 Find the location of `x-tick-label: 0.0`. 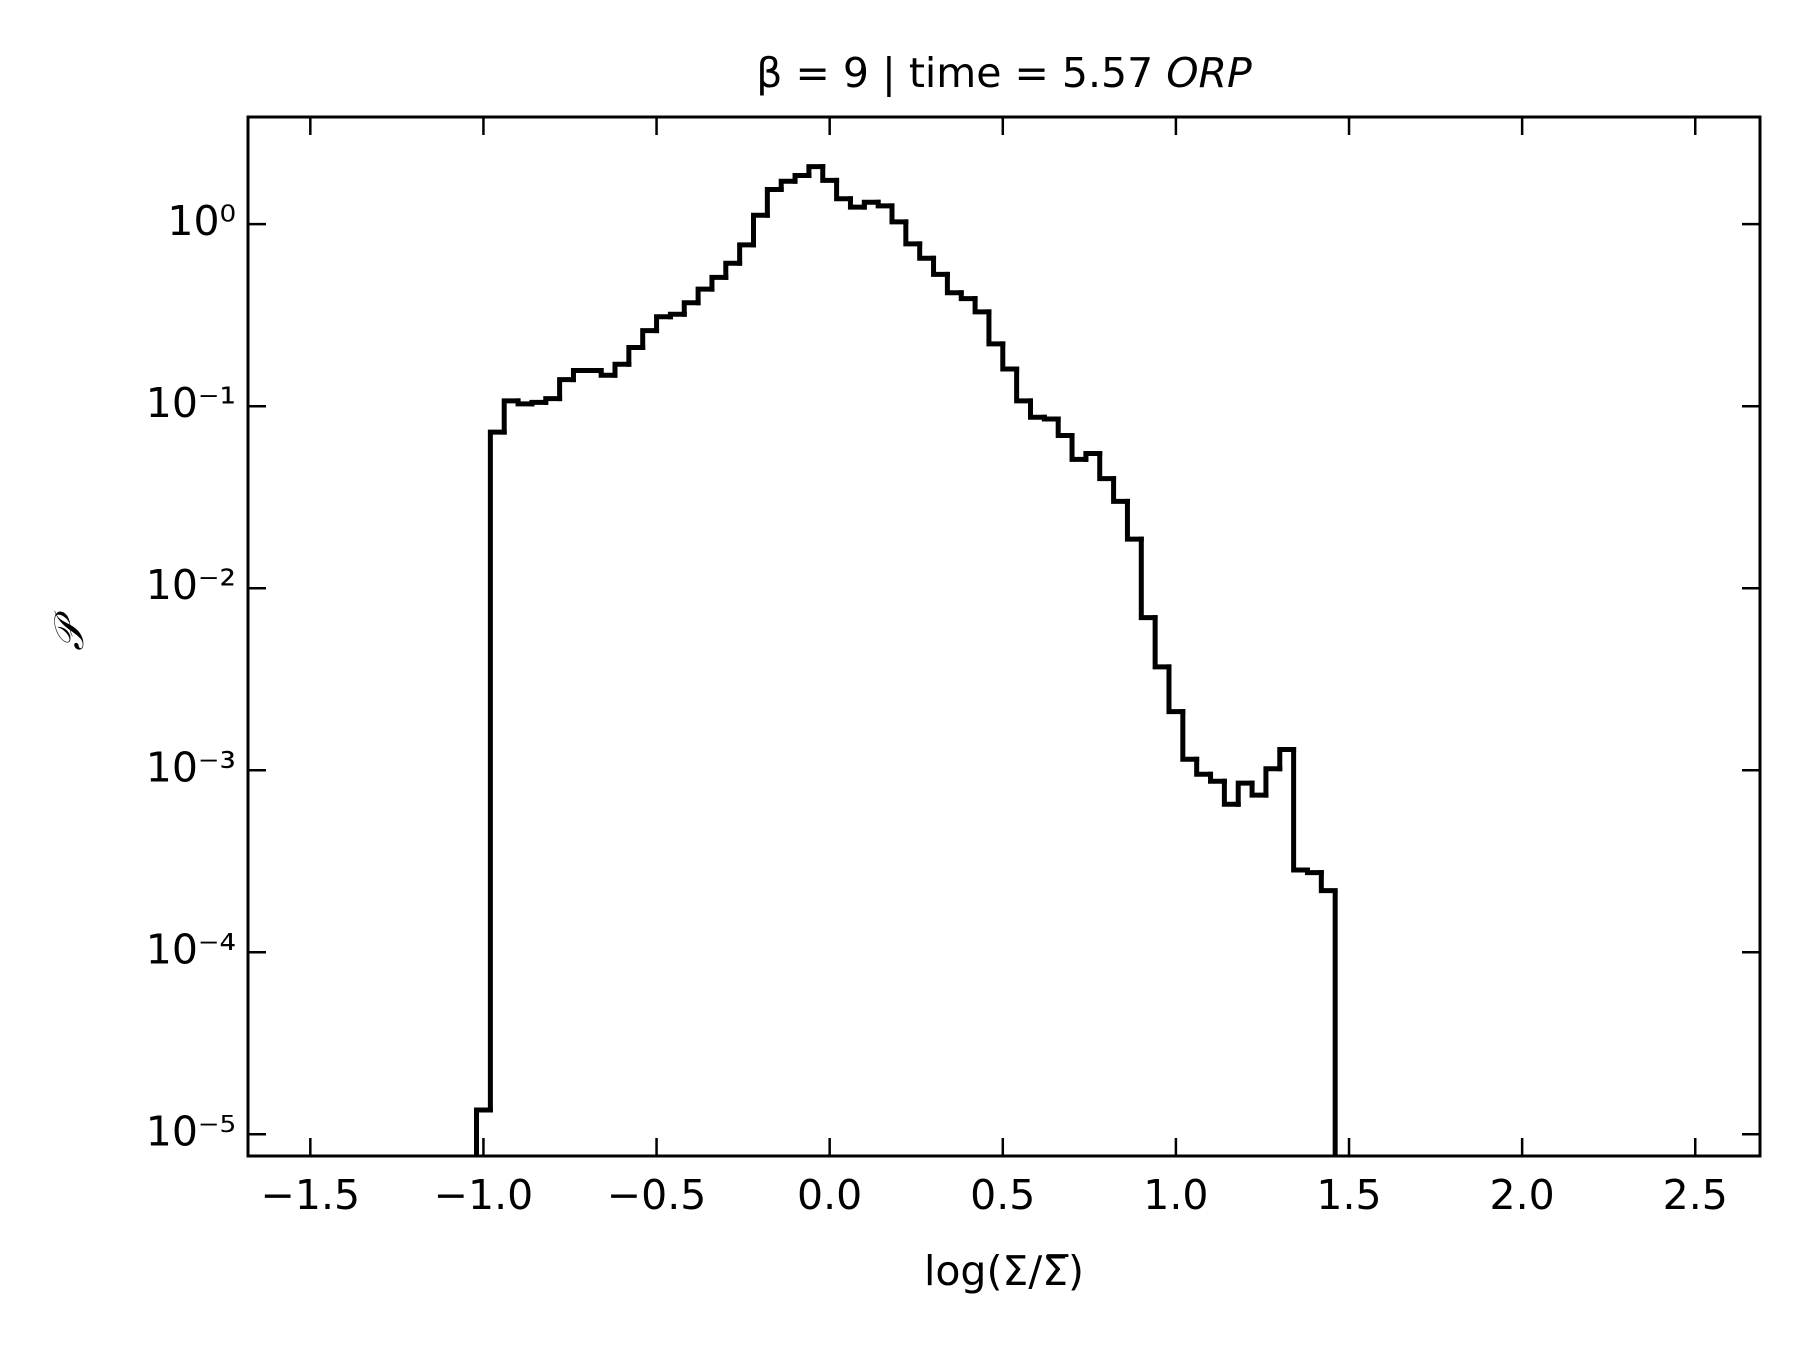

x-tick-label: 0.0 is located at coordinates (829, 1195).